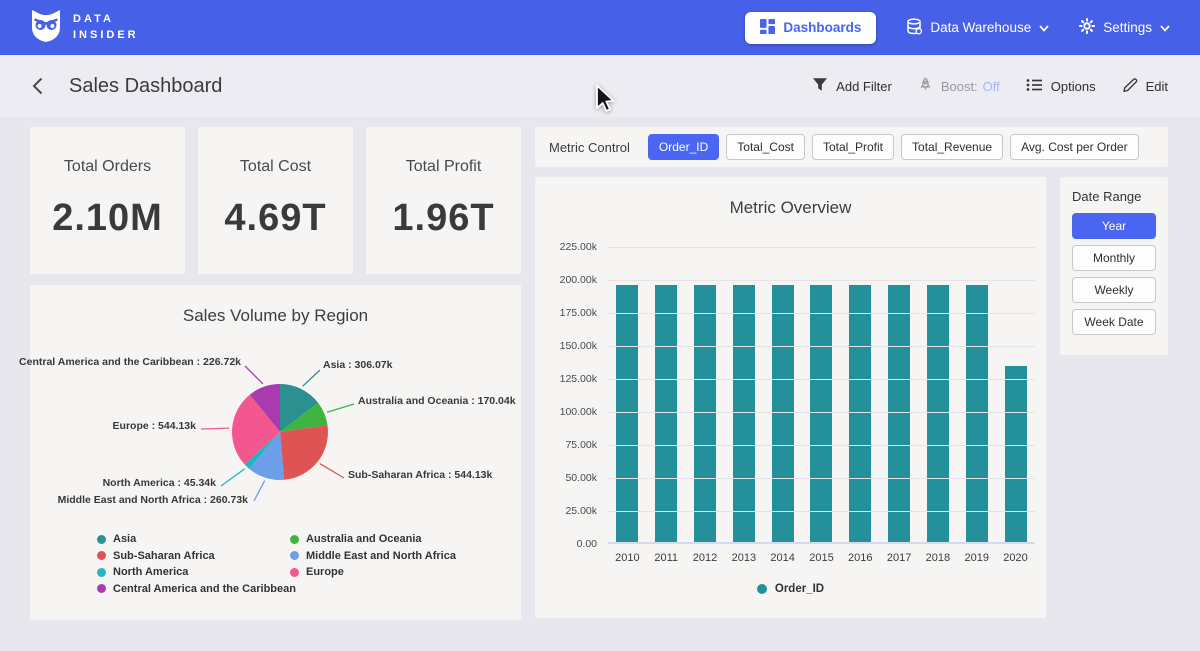  What do you see at coordinates (790, 589) in the screenshot?
I see `bar-chart-legend: Order_ID` at bounding box center [790, 589].